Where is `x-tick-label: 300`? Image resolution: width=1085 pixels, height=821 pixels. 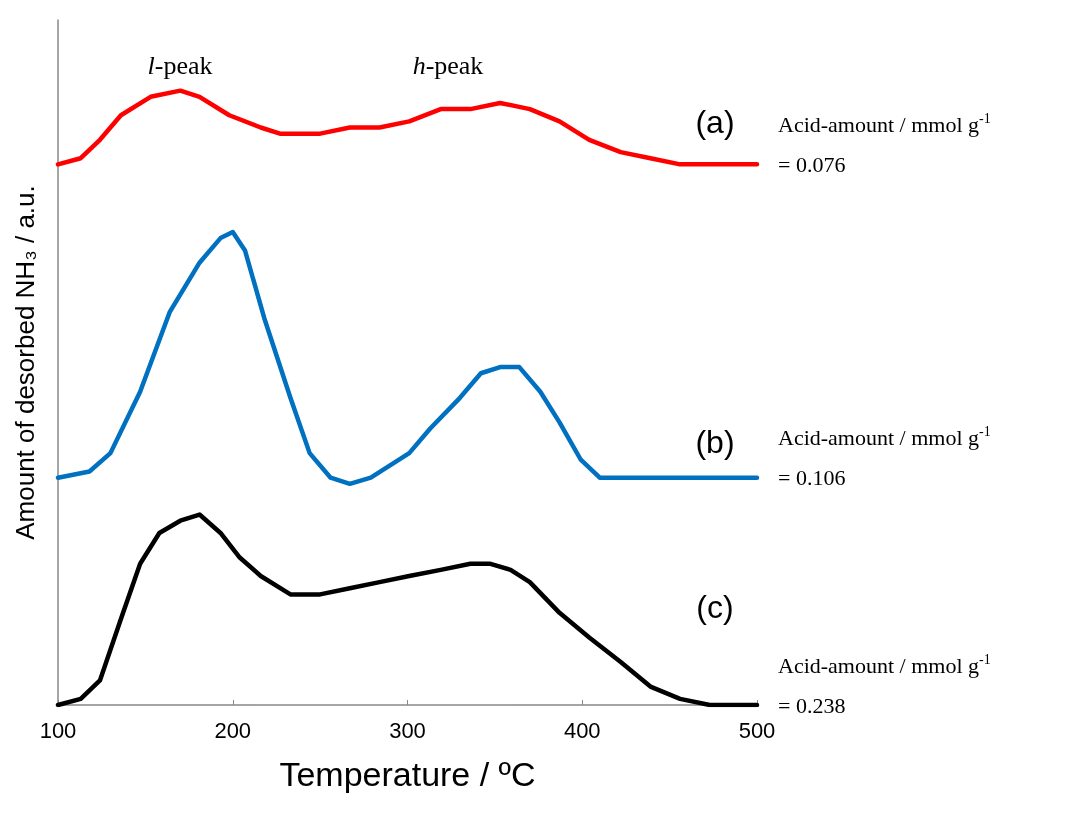 x-tick-label: 300 is located at coordinates (407, 730).